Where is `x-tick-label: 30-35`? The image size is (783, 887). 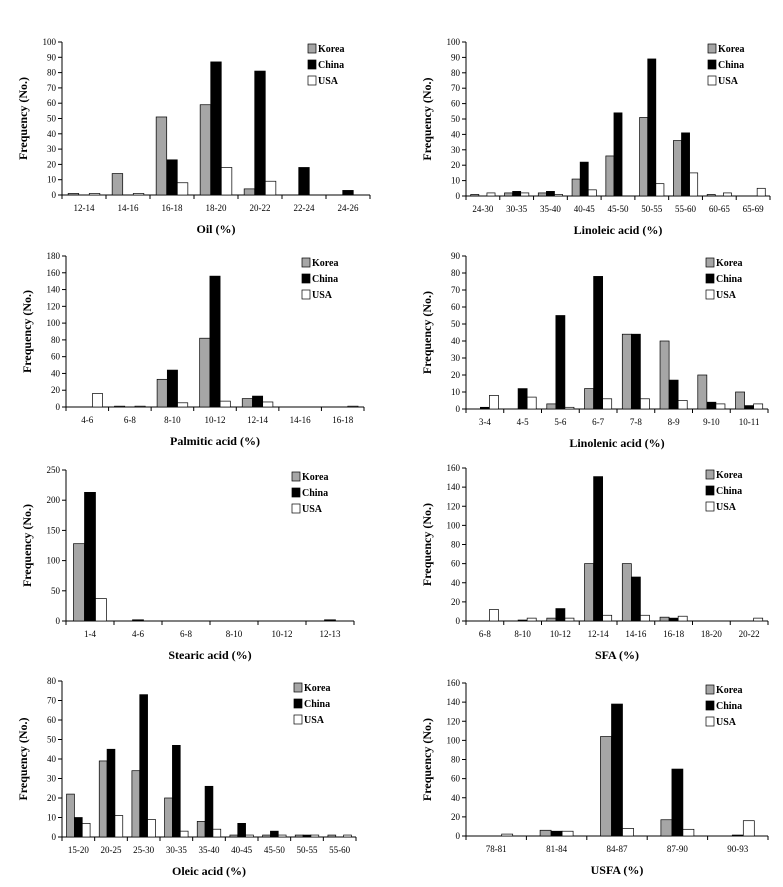
x-tick-label: 30-35 is located at coordinates (516, 209).